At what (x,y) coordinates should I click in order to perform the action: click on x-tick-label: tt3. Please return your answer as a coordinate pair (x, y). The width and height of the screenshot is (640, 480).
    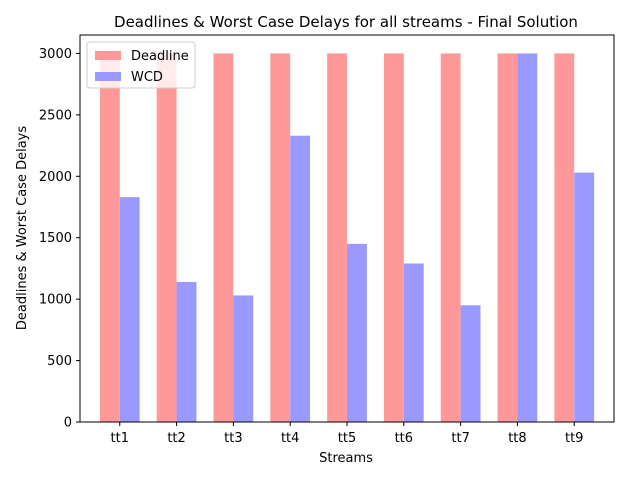
    Looking at the image, I should click on (233, 438).